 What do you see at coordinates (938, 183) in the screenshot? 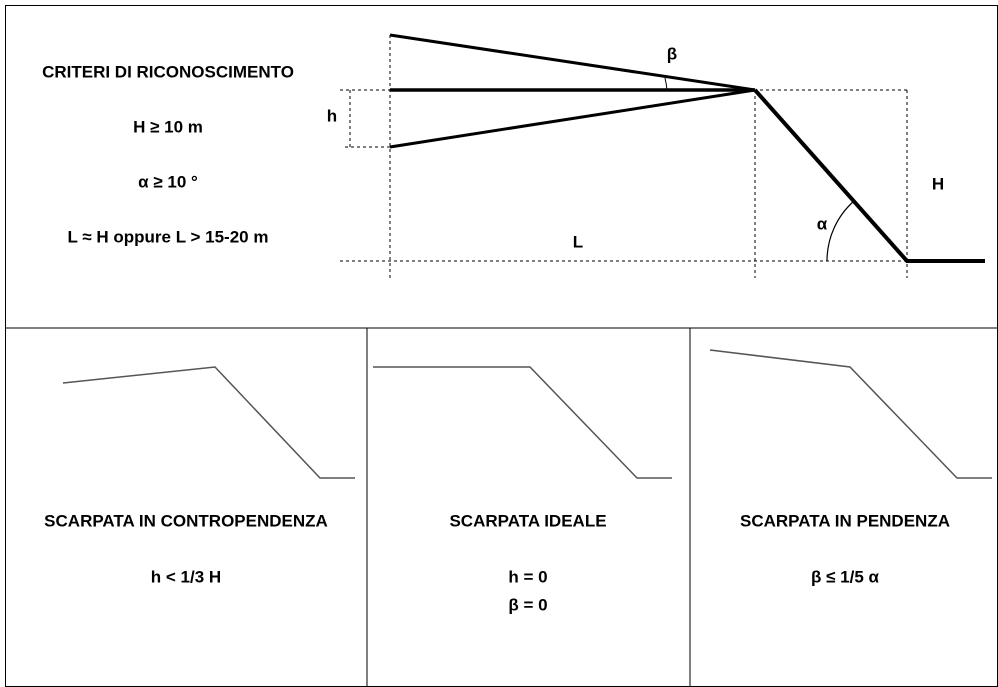
I see `H-label: H` at bounding box center [938, 183].